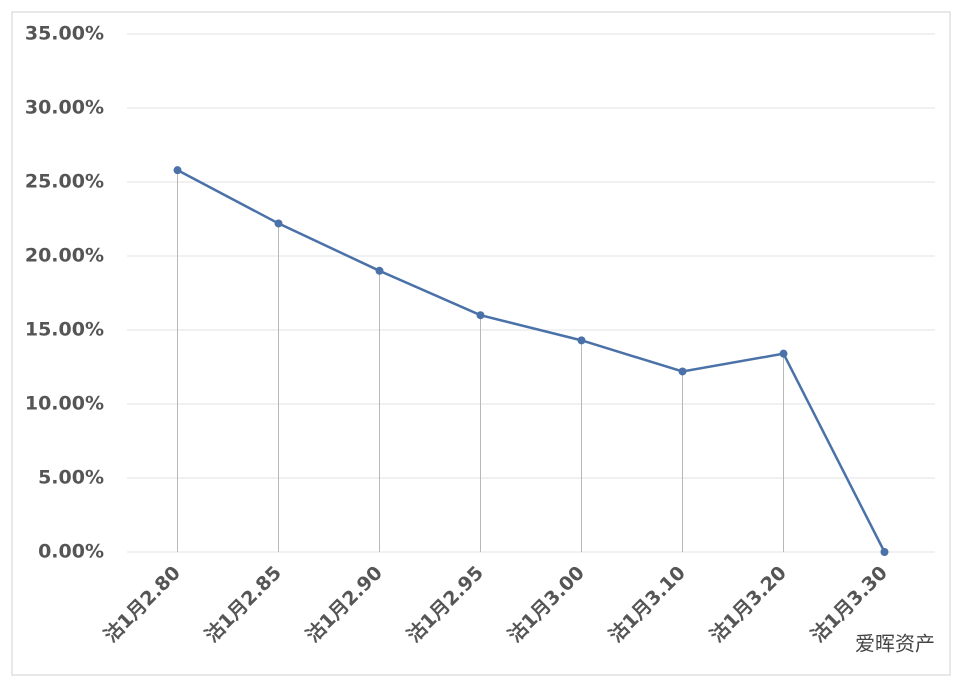 The width and height of the screenshot is (973, 687). What do you see at coordinates (71, 552) in the screenshot?
I see `y-tick-label: 0.00%` at bounding box center [71, 552].